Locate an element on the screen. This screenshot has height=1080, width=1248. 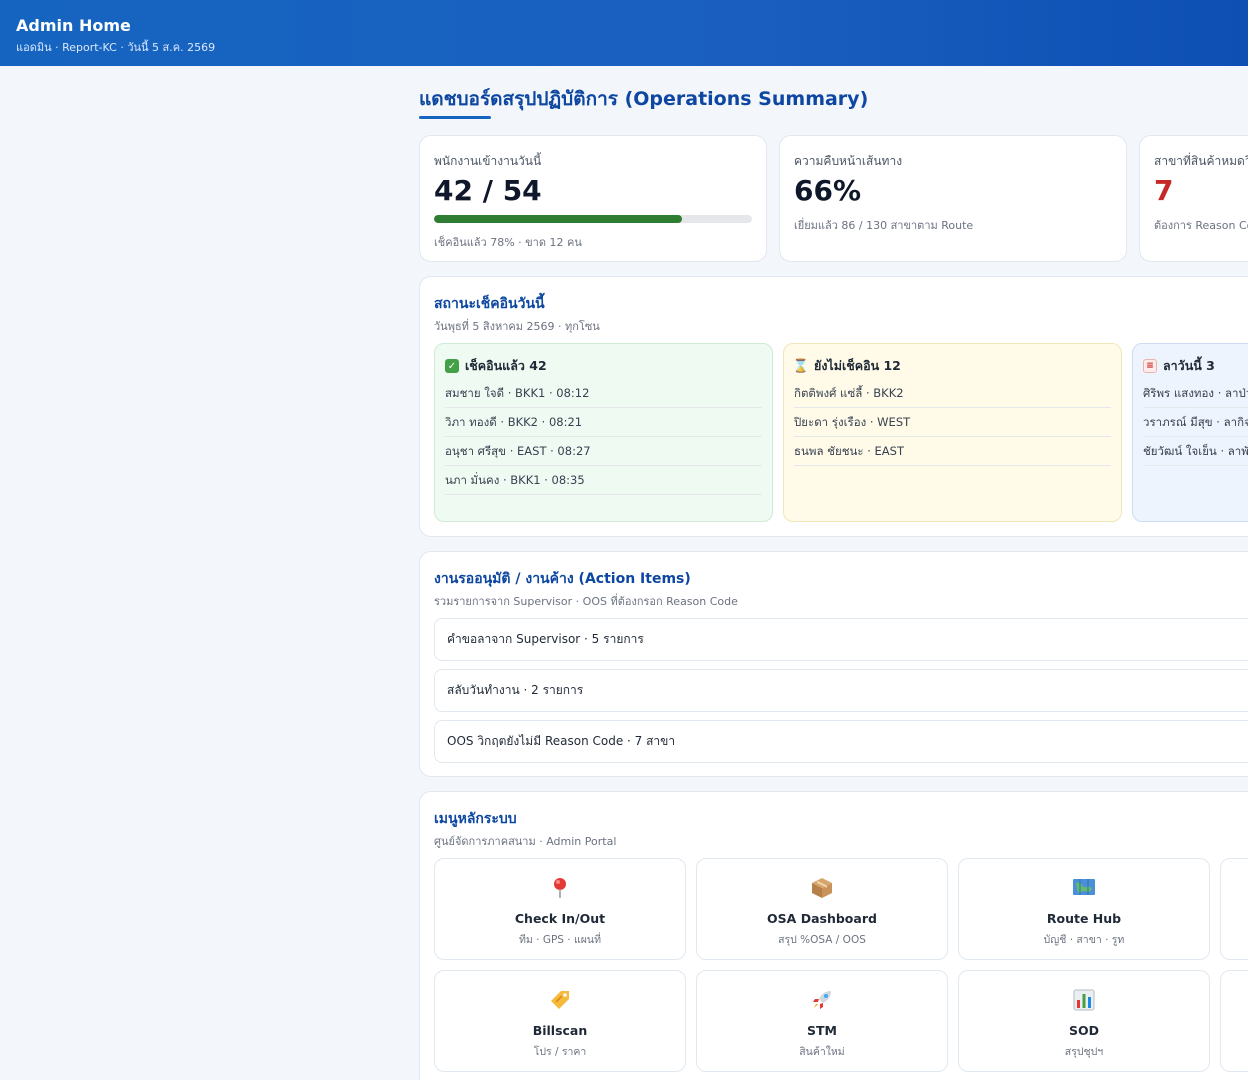
section-title: งานรออนุมัติ / งานค้าง (Action Items) is located at coordinates (562, 579).